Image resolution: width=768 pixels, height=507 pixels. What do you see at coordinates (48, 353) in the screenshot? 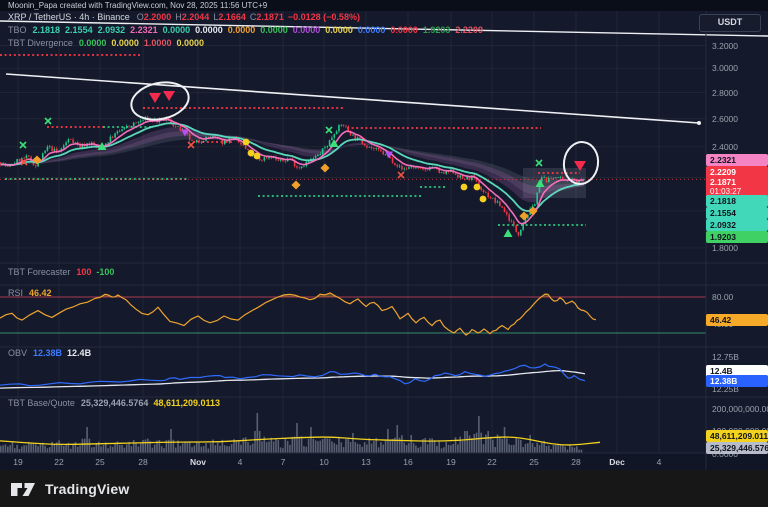
I see `obv-value: 12.38B` at bounding box center [48, 353].